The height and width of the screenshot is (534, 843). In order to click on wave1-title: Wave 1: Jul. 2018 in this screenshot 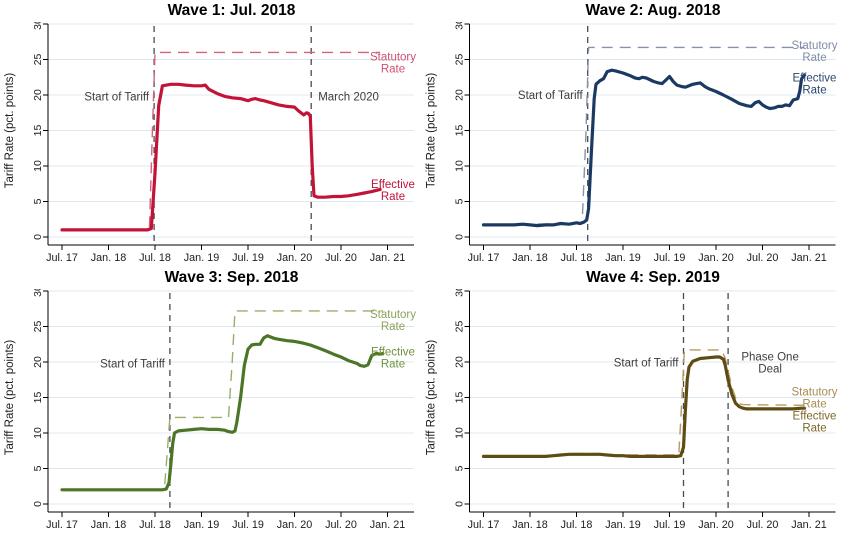, I will do `click(231, 10)`.